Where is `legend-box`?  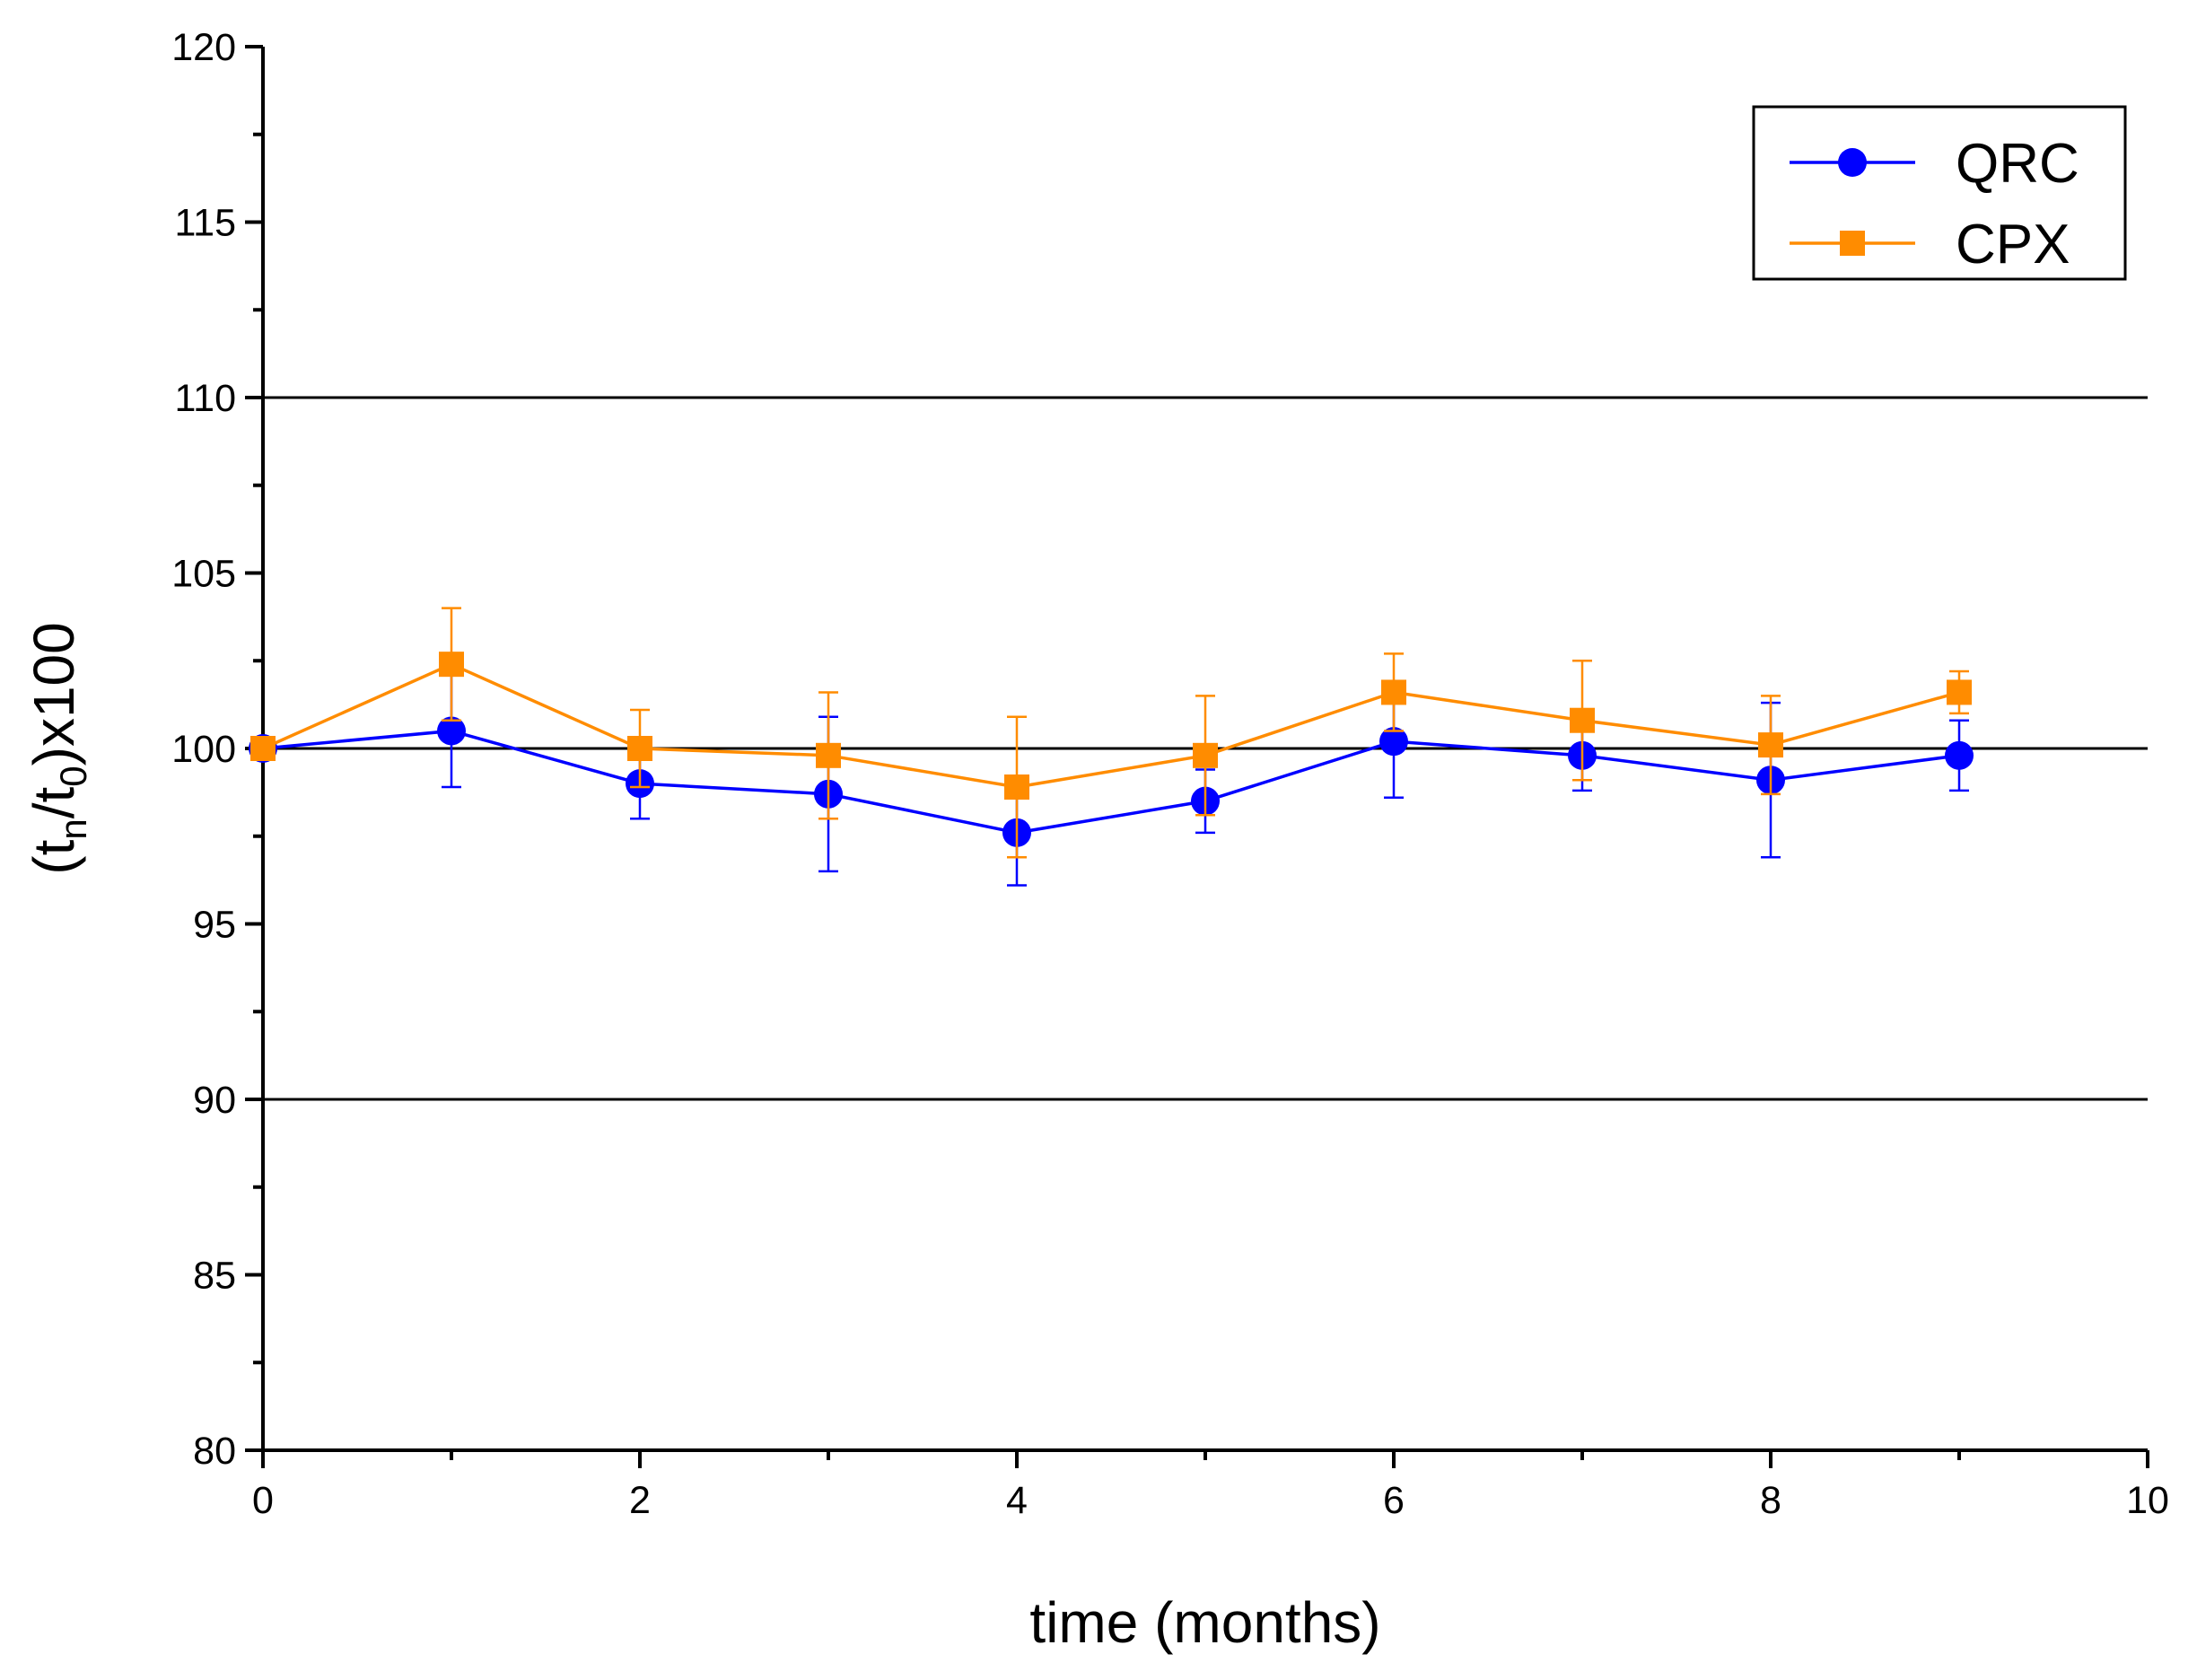 legend-box is located at coordinates (1939, 193).